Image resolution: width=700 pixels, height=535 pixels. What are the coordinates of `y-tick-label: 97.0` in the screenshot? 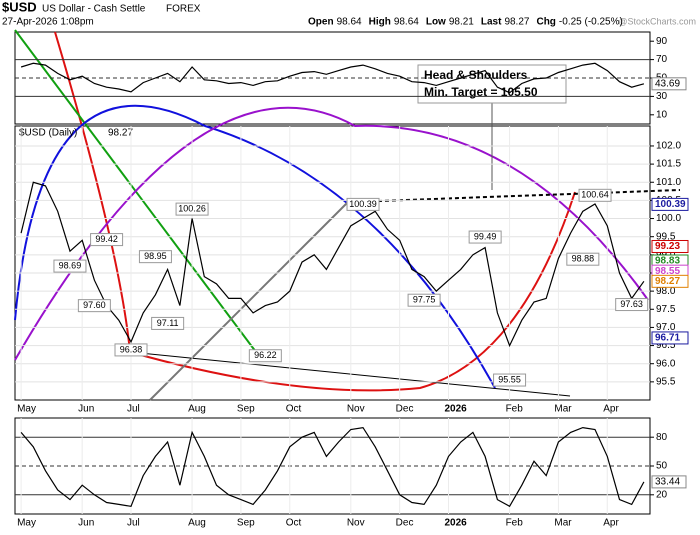 It's located at (666, 327).